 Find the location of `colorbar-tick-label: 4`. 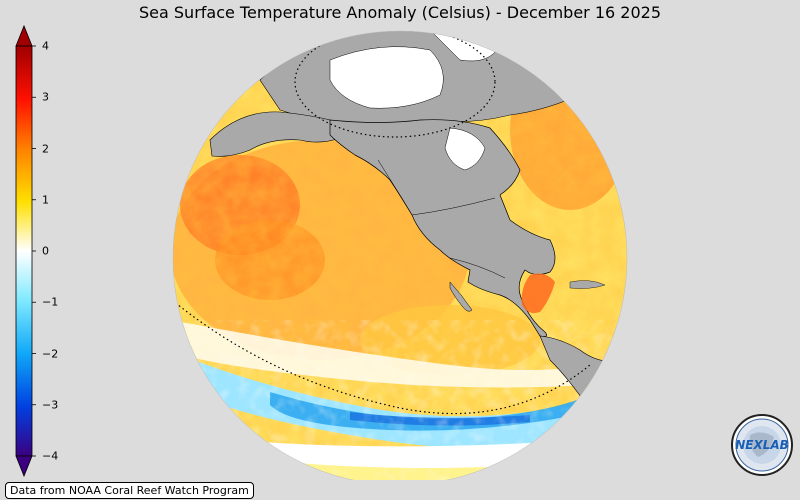

colorbar-tick-label: 4 is located at coordinates (45, 46).